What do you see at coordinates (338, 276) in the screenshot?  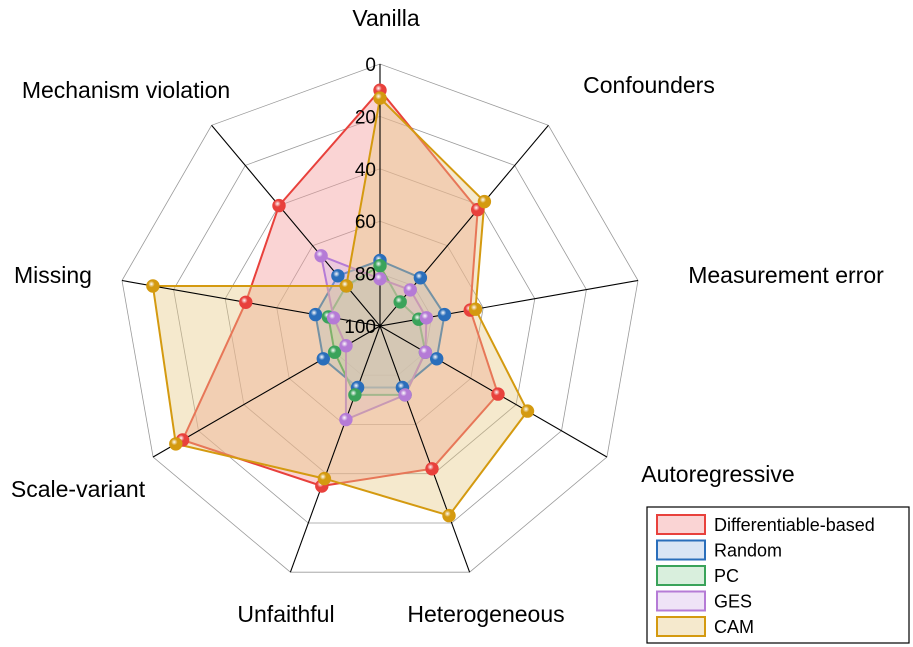 I see `point-random-mechanism-violation` at bounding box center [338, 276].